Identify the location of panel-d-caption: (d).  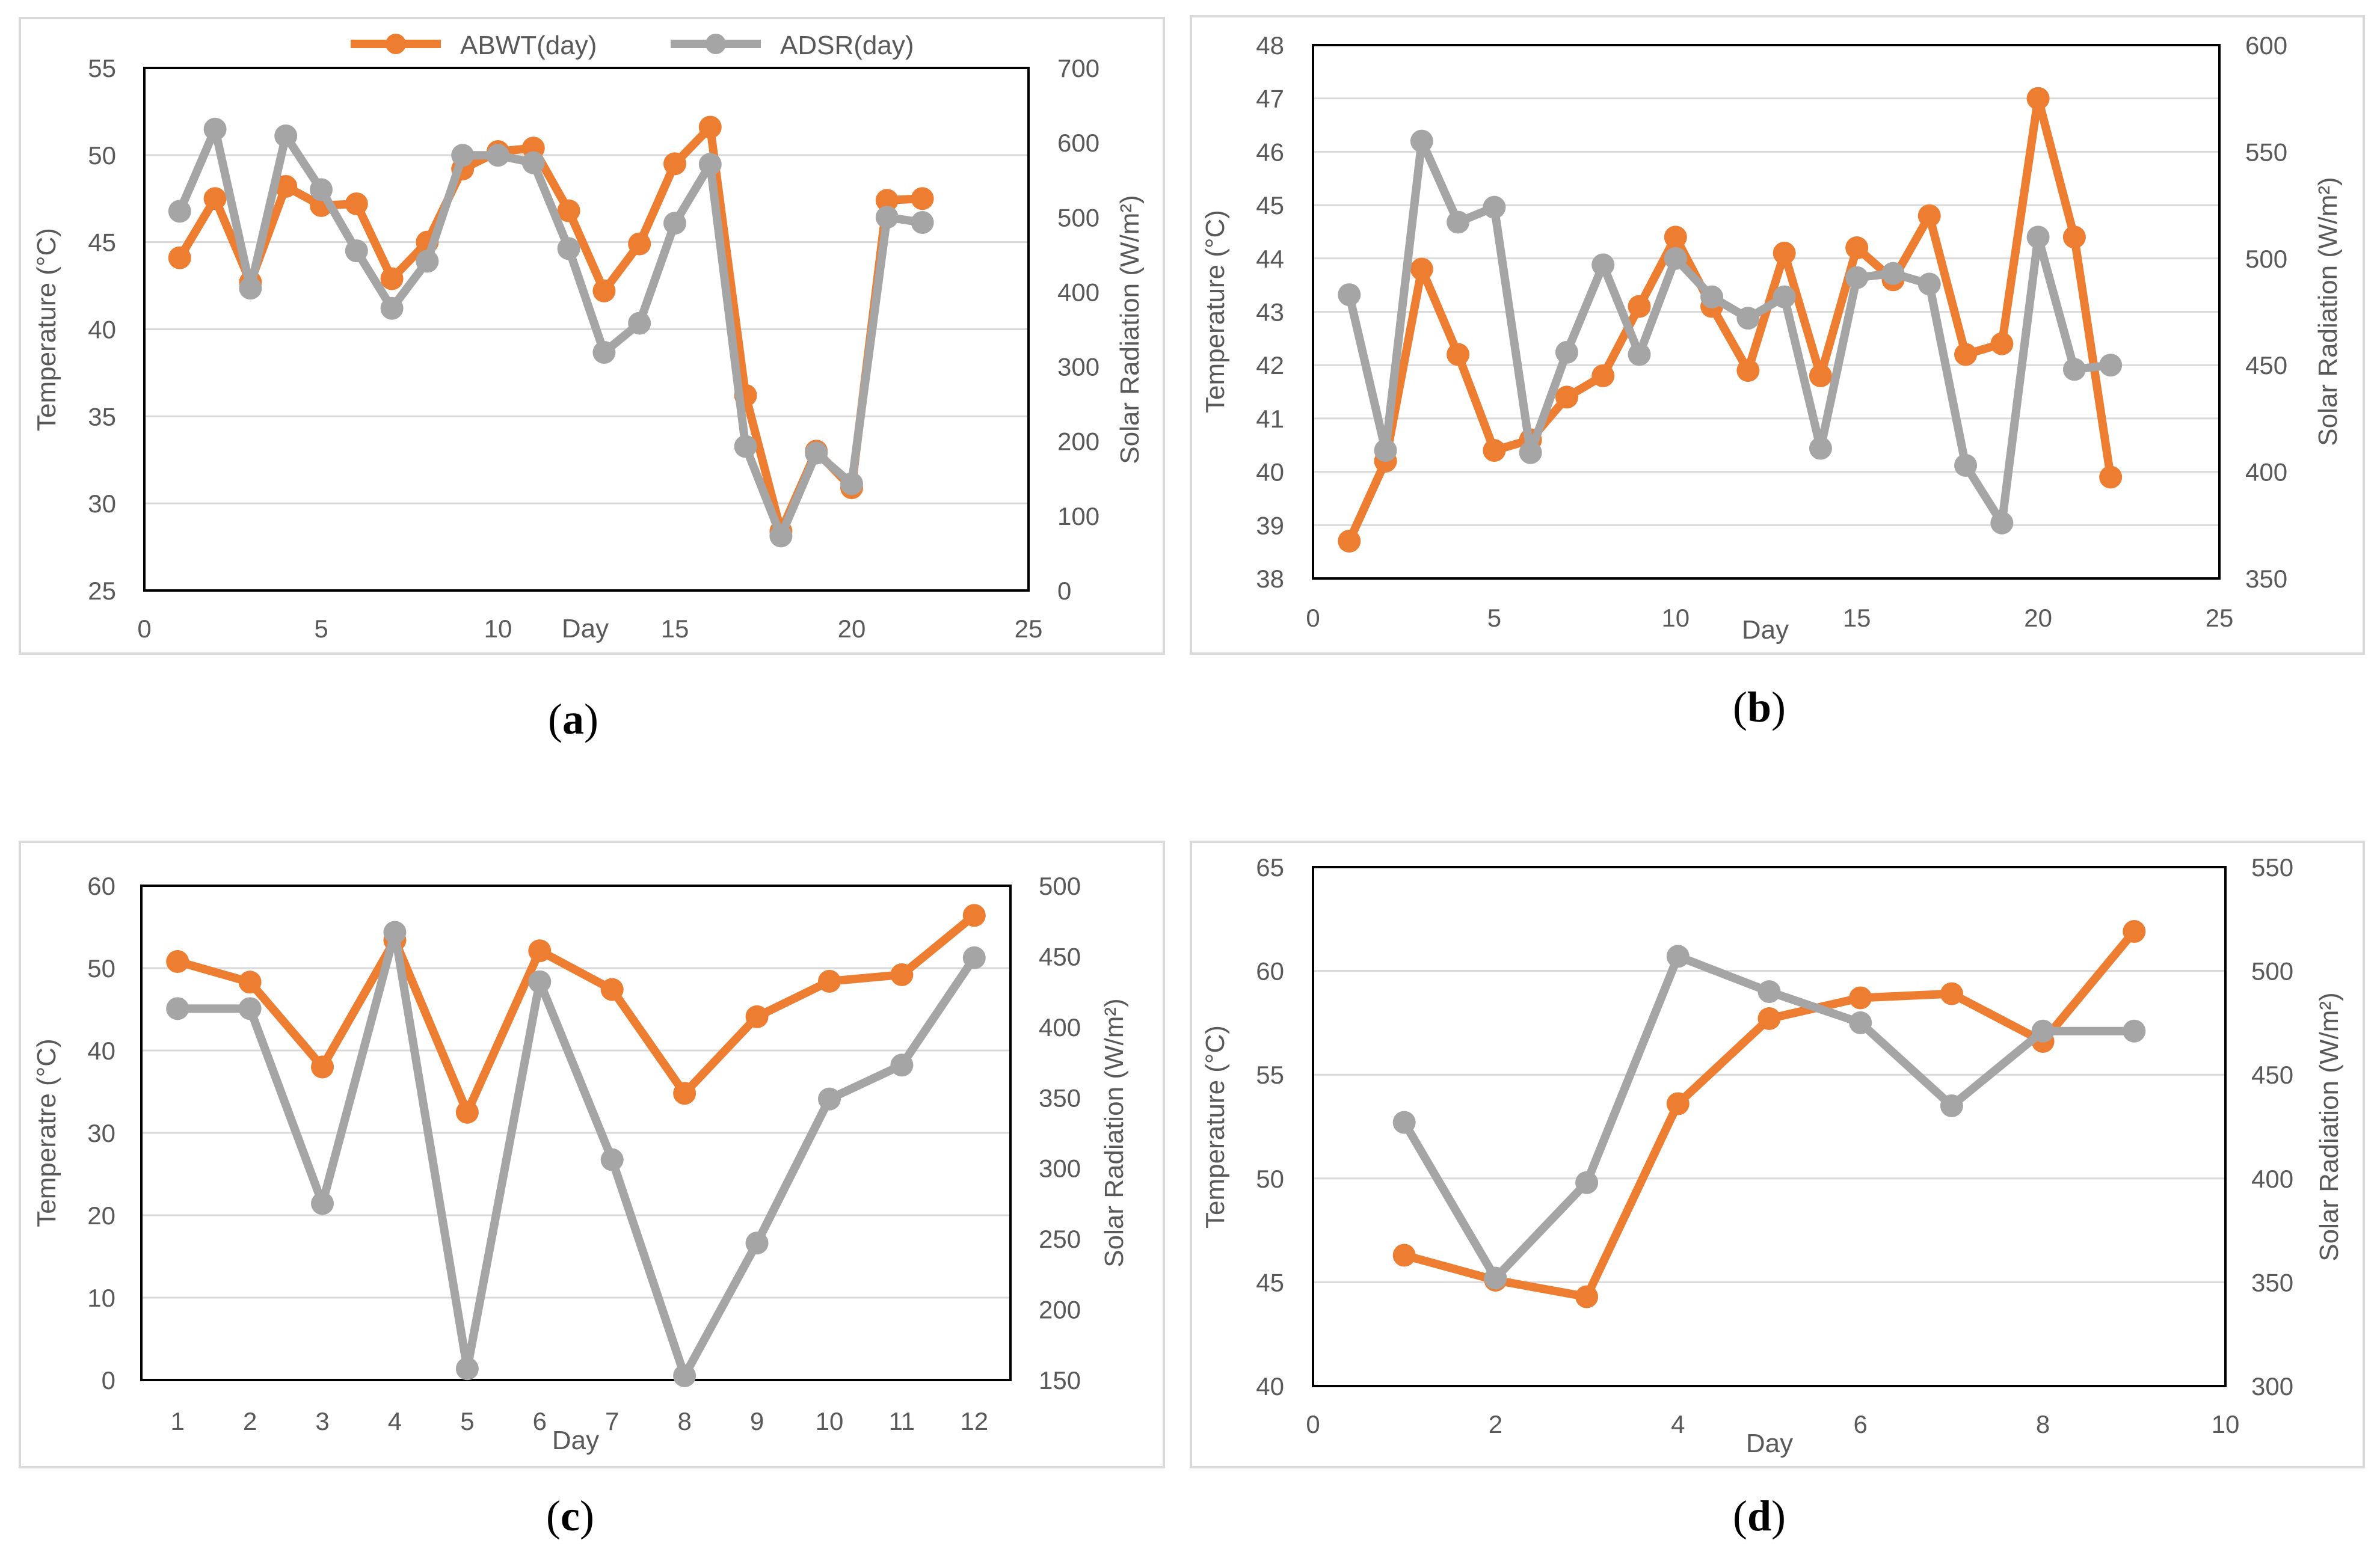
(1759, 1516).